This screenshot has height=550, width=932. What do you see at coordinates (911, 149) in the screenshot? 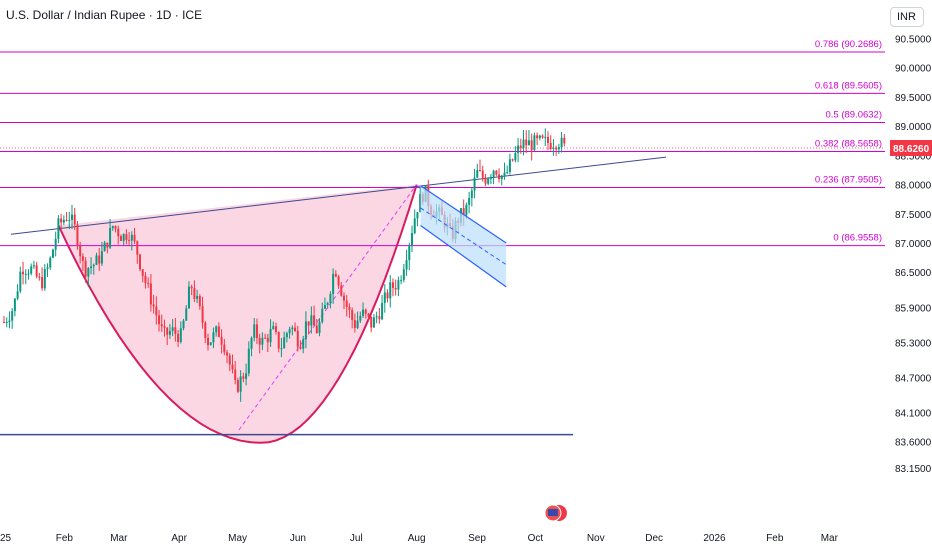
I see `current-price-label: 88.6260` at bounding box center [911, 149].